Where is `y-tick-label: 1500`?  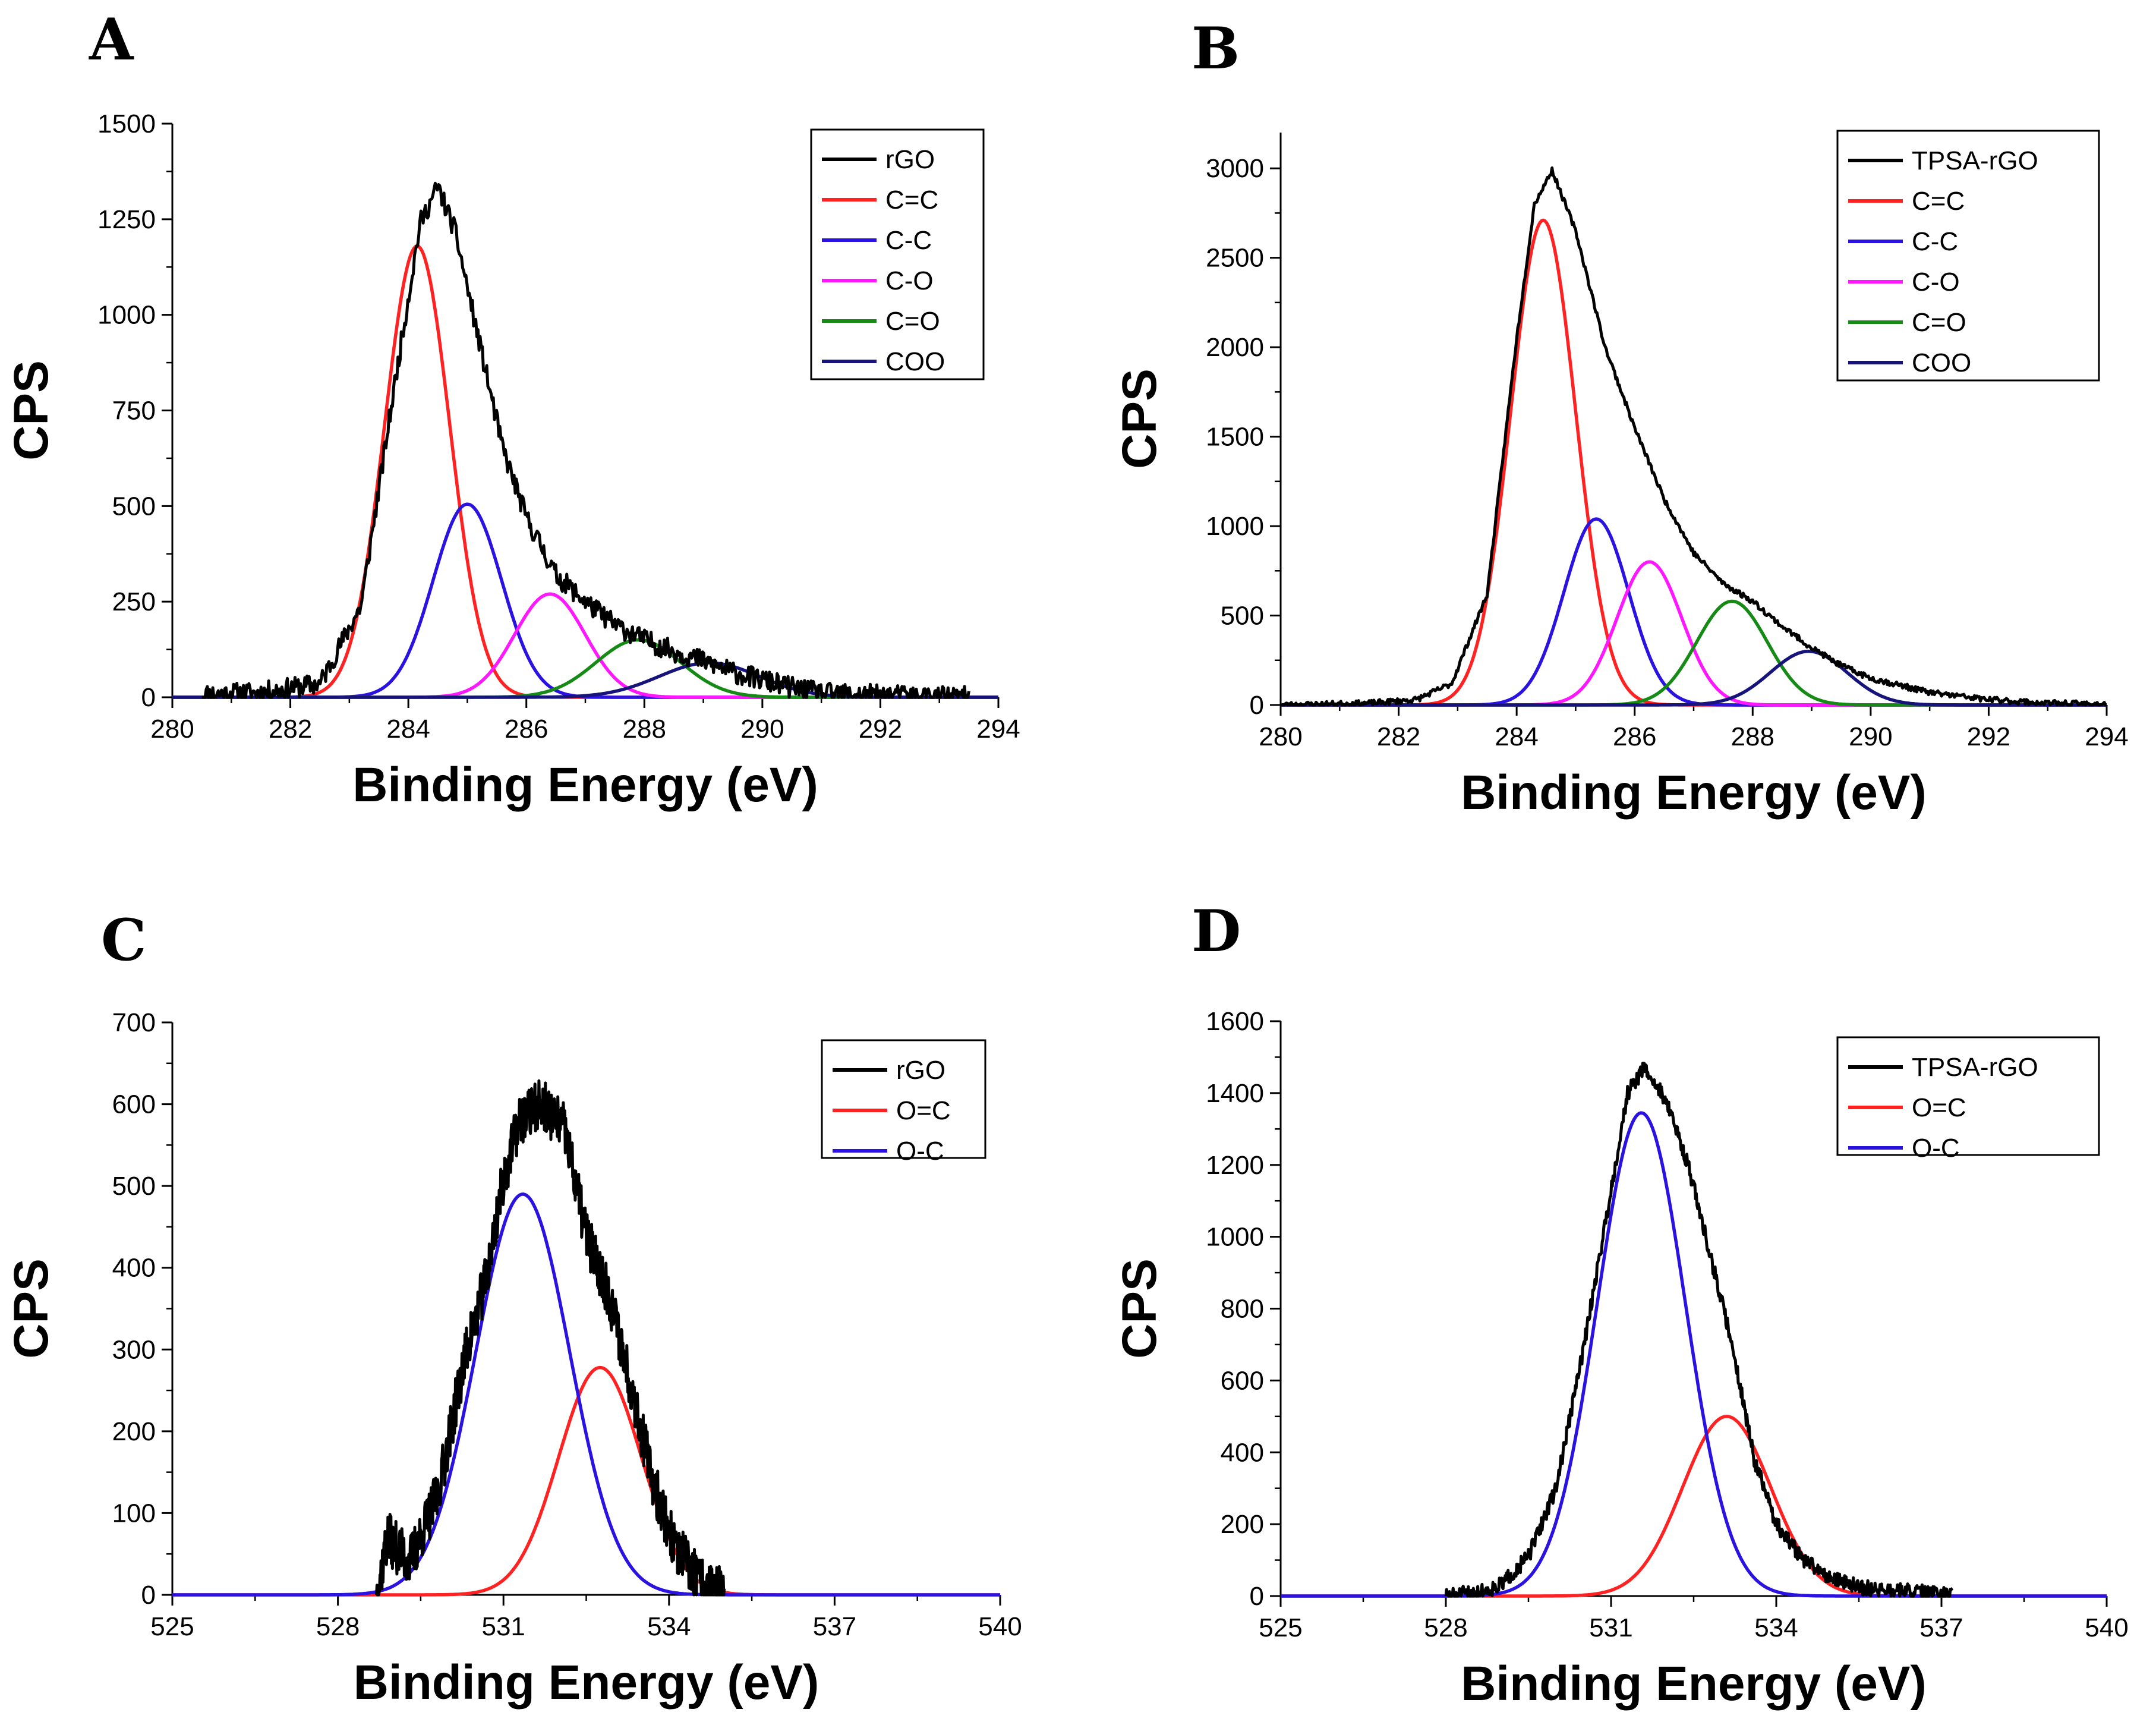
y-tick-label: 1500 is located at coordinates (1235, 438).